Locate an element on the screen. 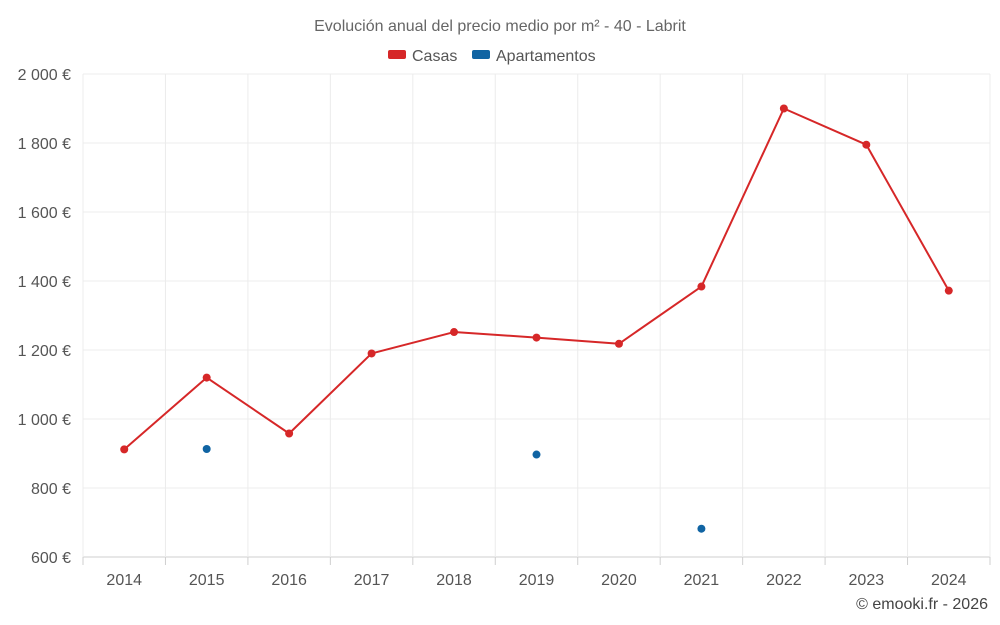 The width and height of the screenshot is (1000, 625). y-tick-label: 2 000 € is located at coordinates (44, 75).